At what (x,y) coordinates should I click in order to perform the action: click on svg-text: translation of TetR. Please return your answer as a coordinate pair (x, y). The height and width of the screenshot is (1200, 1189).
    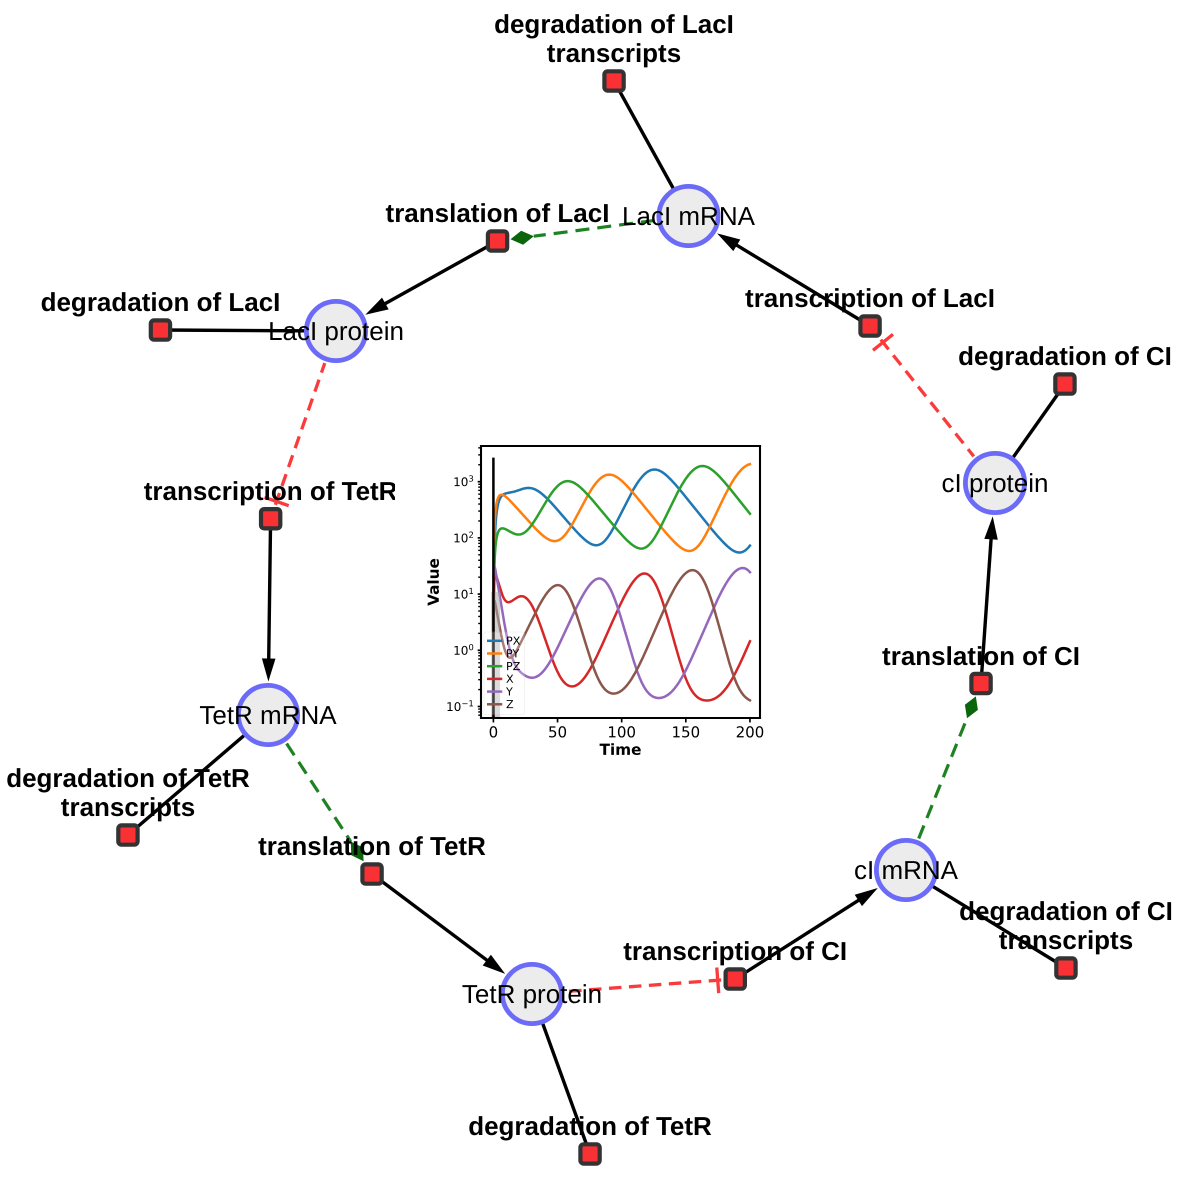
    Looking at the image, I should click on (372, 846).